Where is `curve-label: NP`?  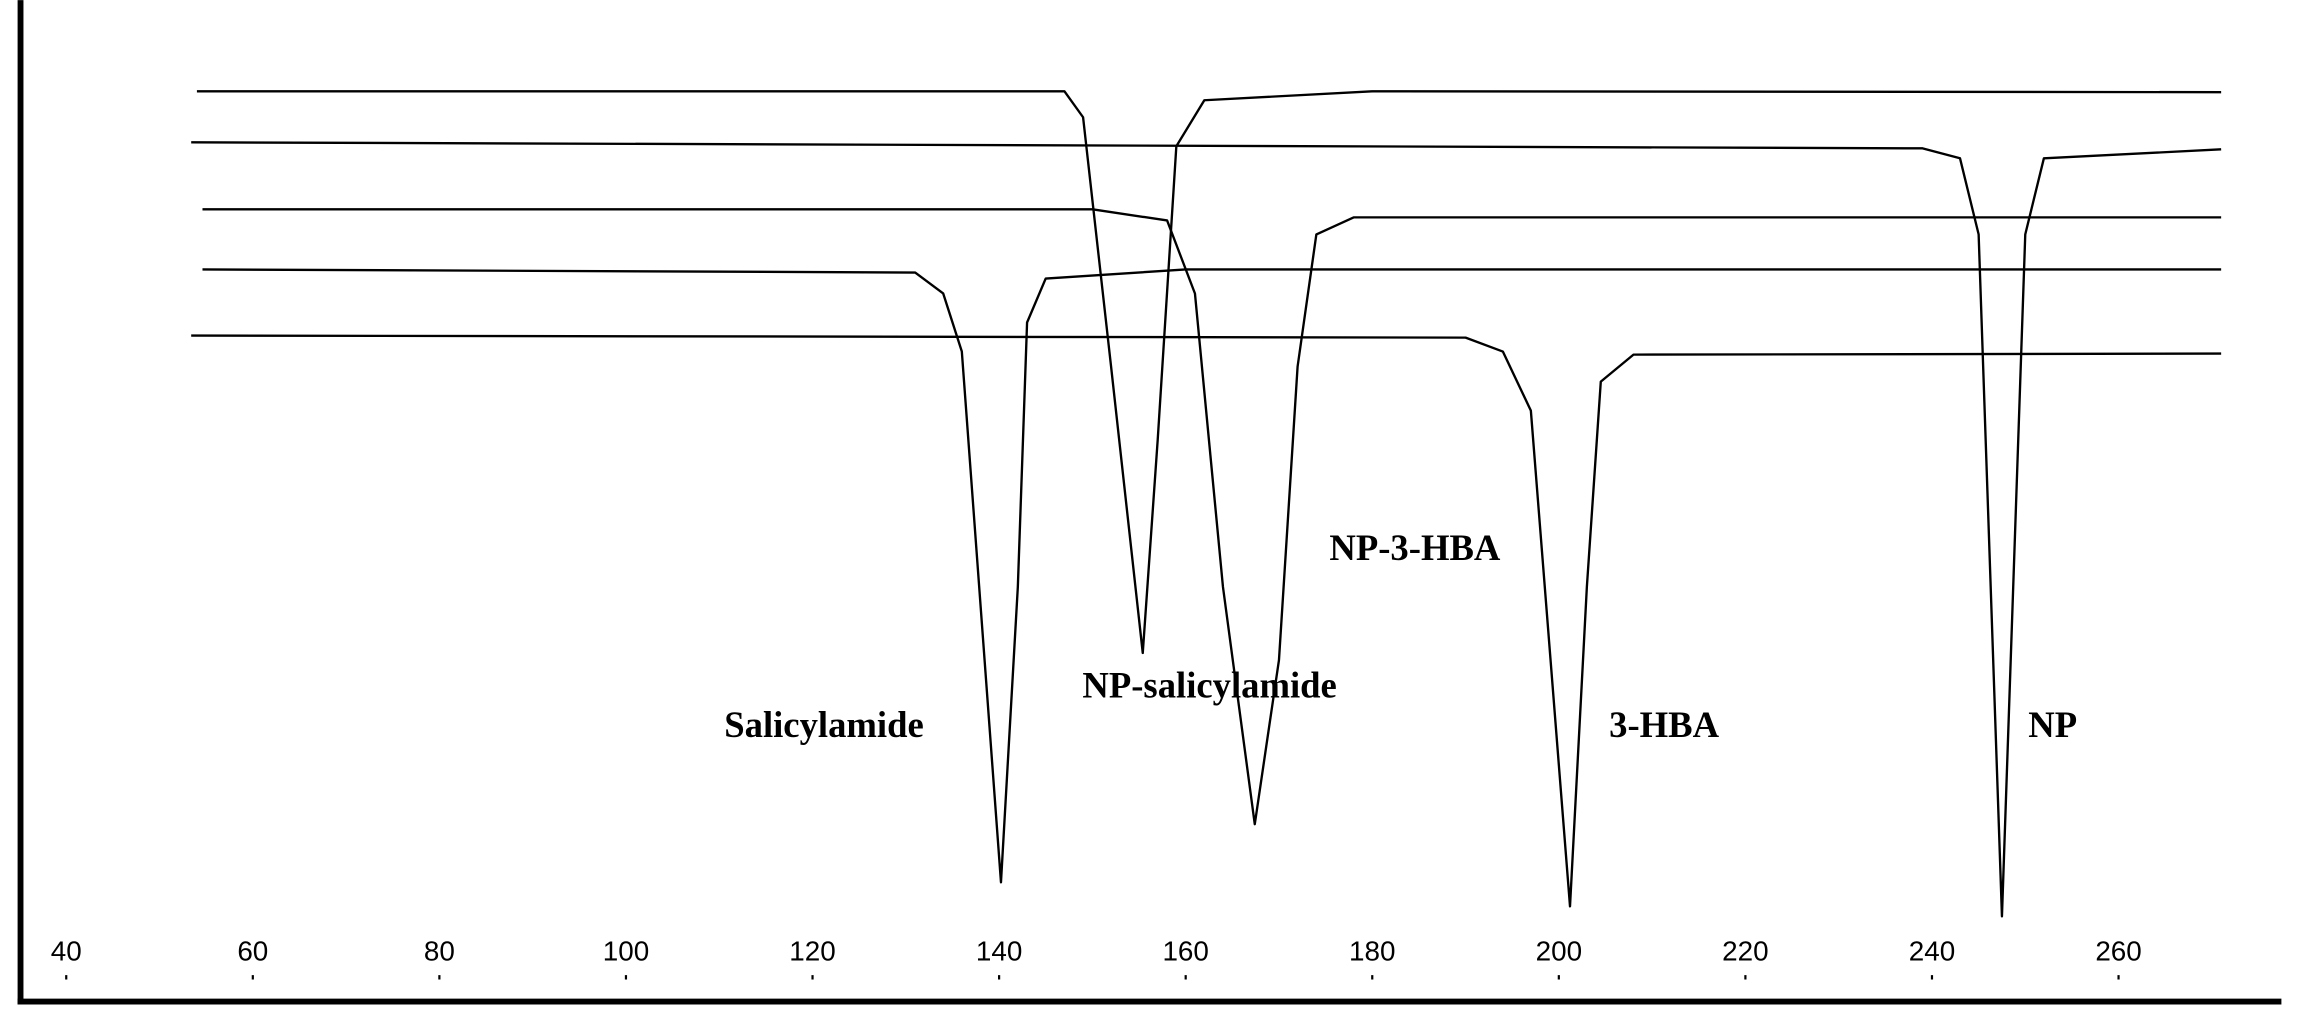 curve-label: NP is located at coordinates (2052, 724).